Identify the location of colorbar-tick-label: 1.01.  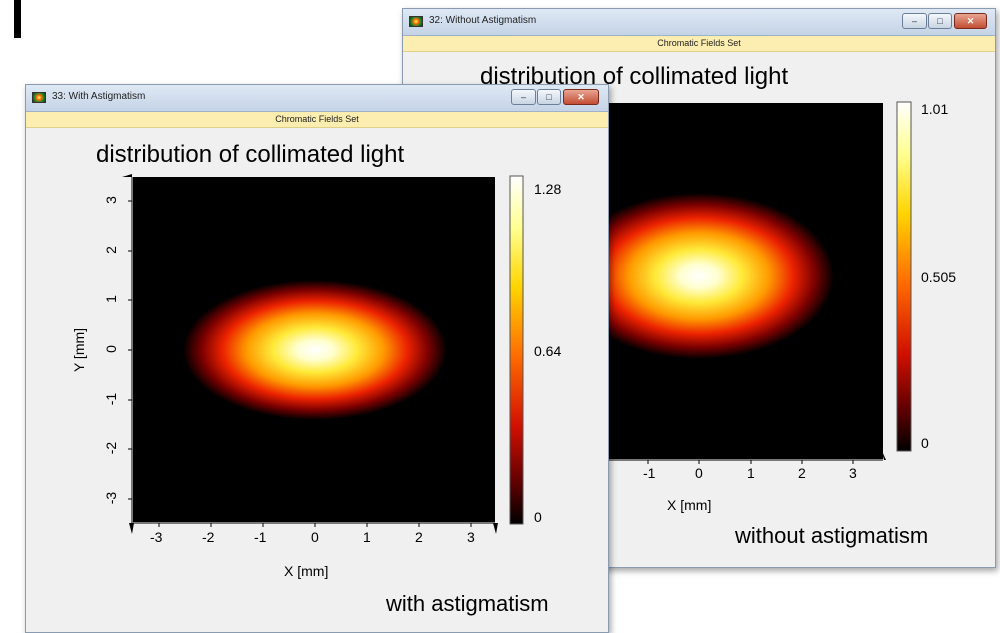
(935, 109).